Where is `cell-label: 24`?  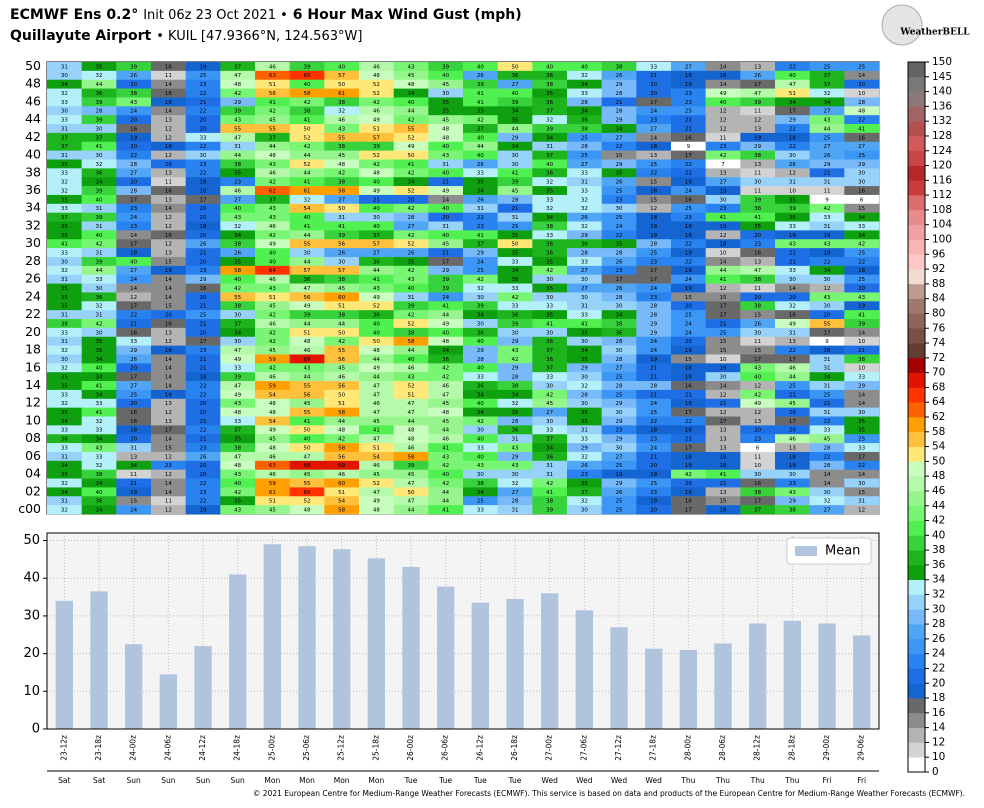 cell-label: 24 is located at coordinates (619, 227).